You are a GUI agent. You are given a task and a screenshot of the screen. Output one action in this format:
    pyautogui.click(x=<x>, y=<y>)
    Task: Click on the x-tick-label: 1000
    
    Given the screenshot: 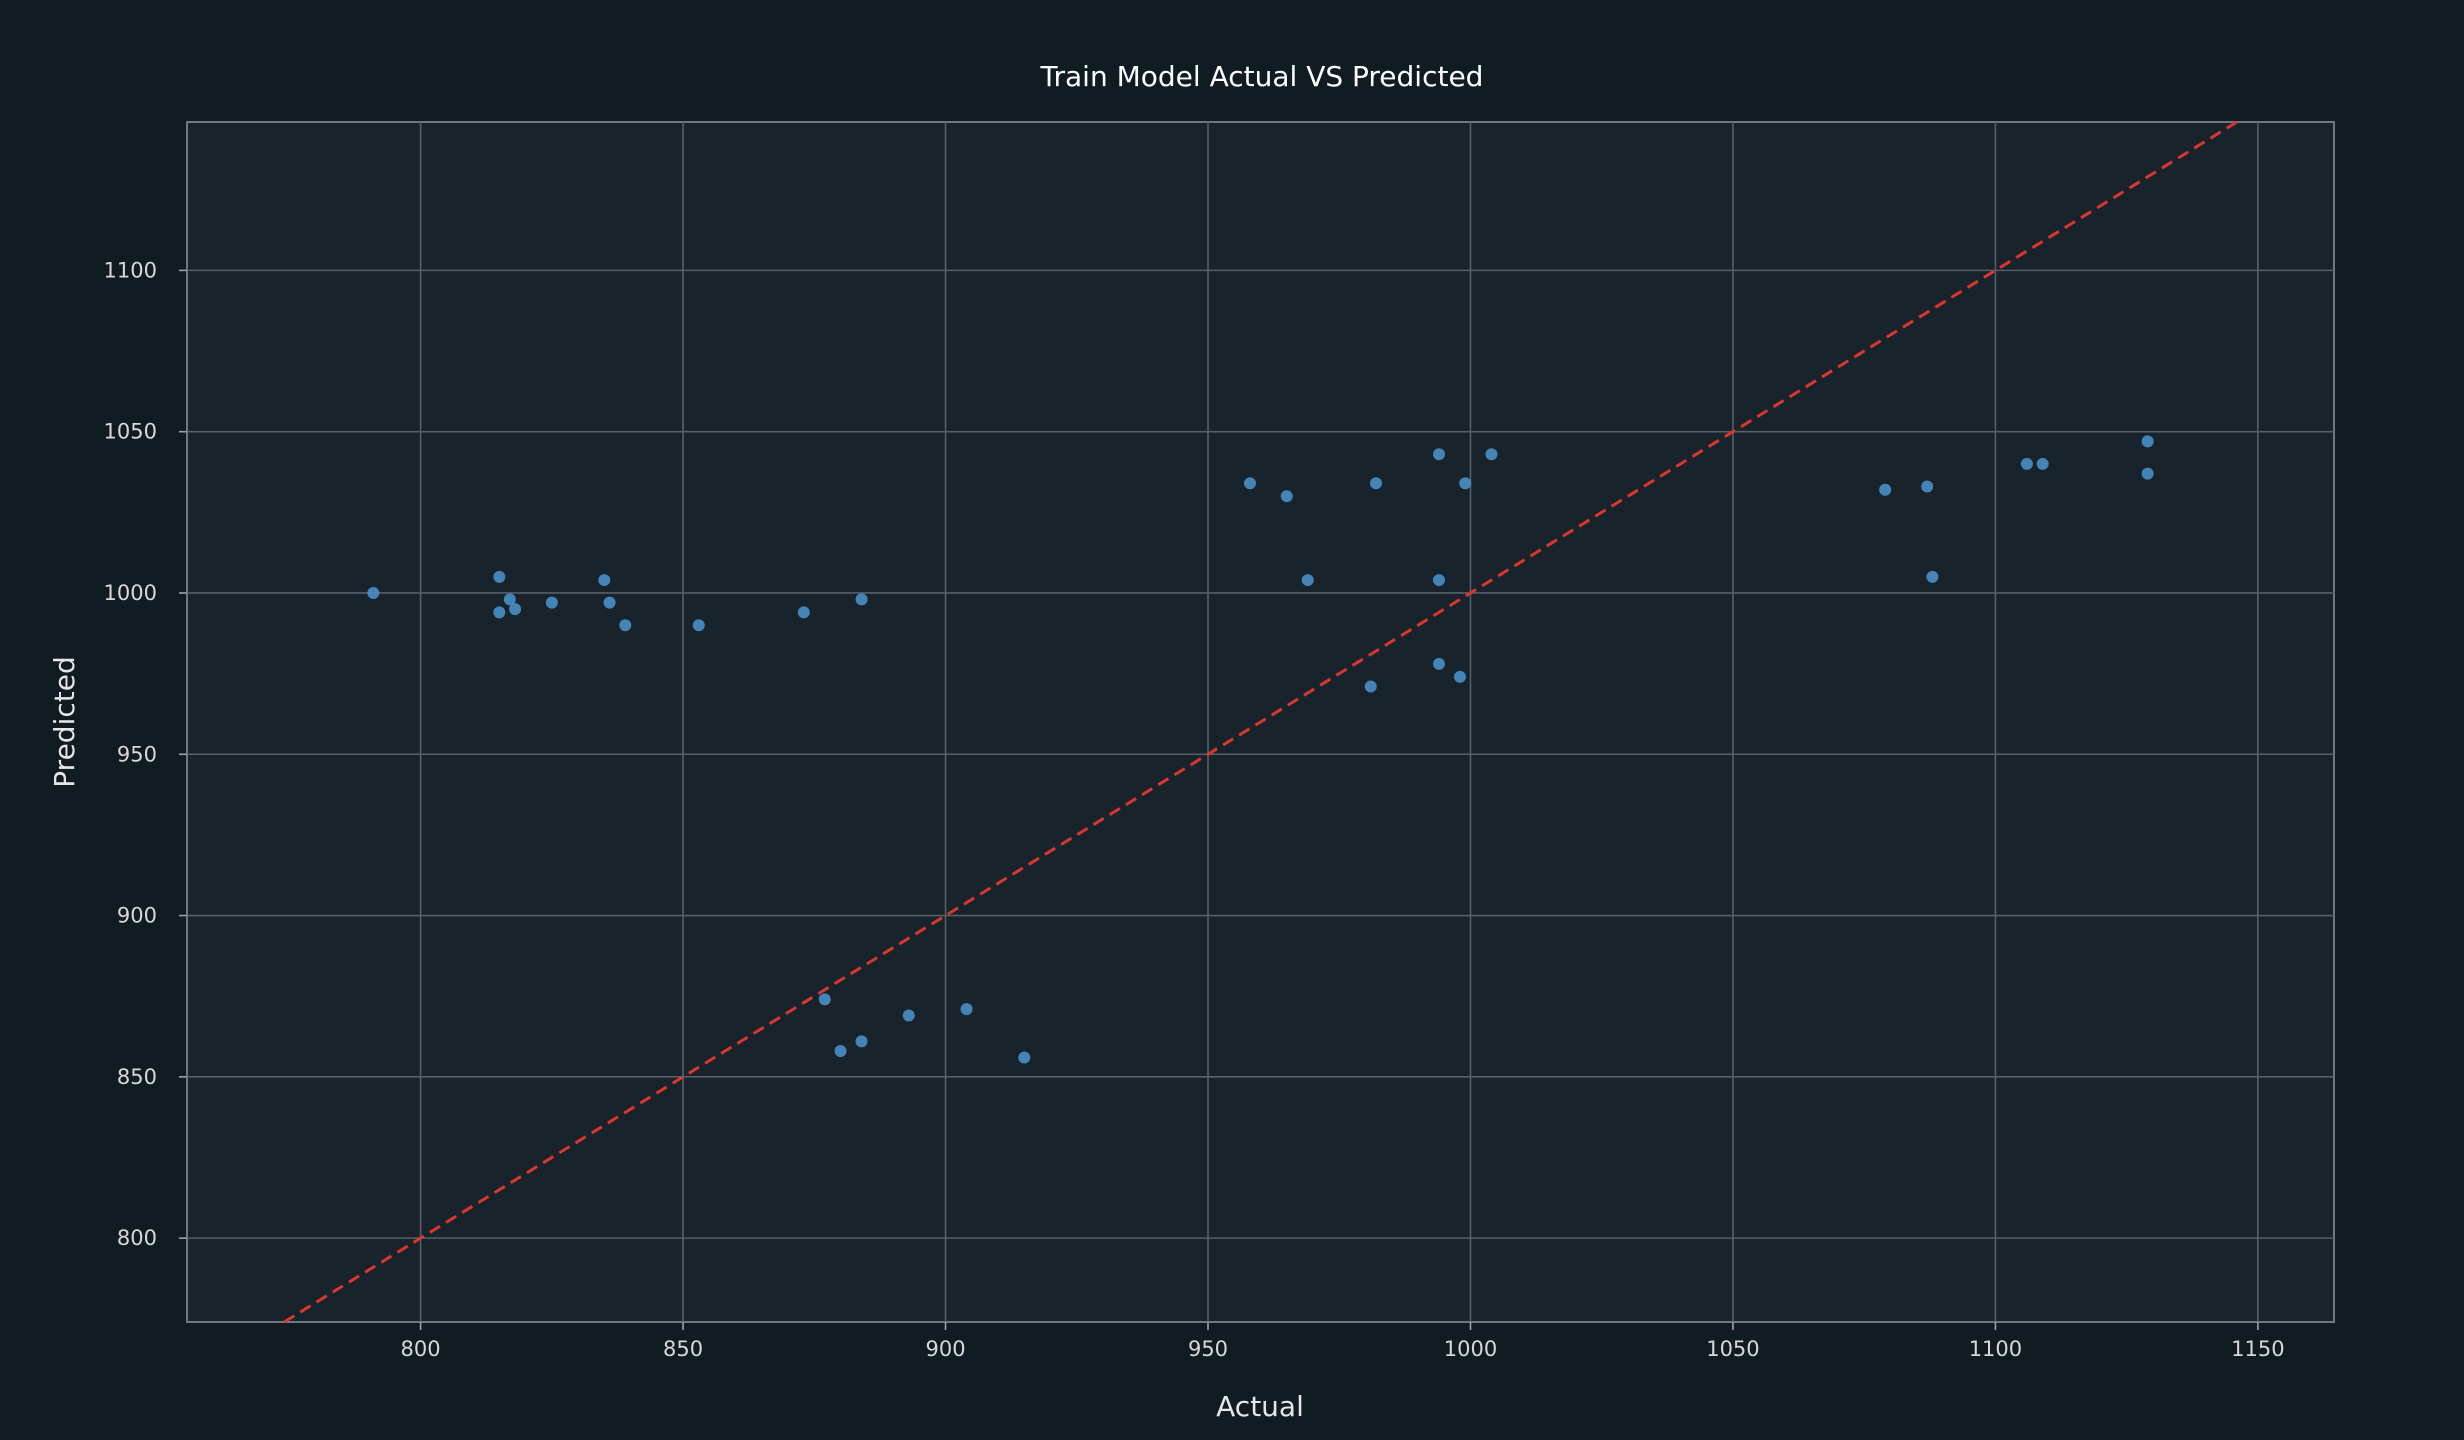 What is the action you would take?
    pyautogui.click(x=1470, y=1349)
    